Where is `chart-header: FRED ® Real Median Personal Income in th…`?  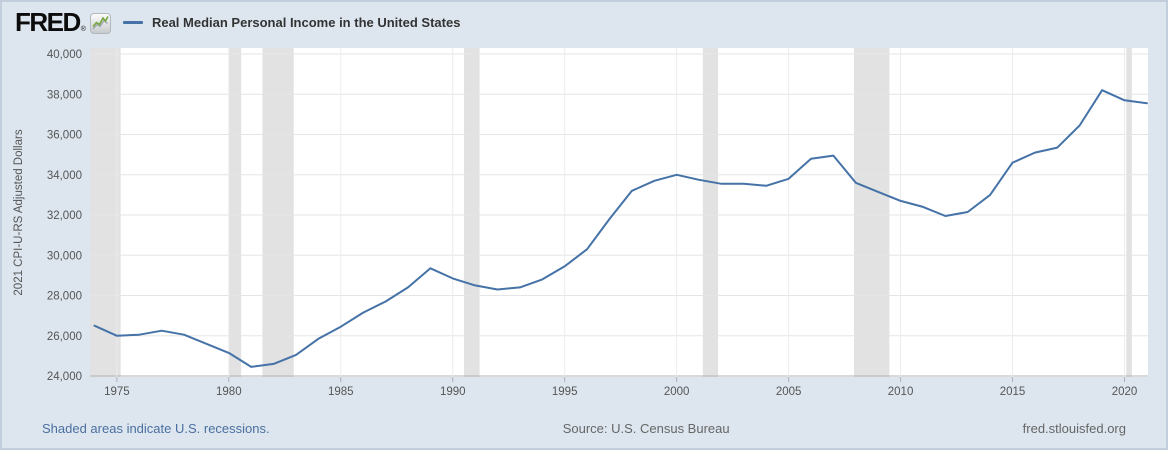 chart-header: FRED ® Real Median Personal Income in th… is located at coordinates (237, 22).